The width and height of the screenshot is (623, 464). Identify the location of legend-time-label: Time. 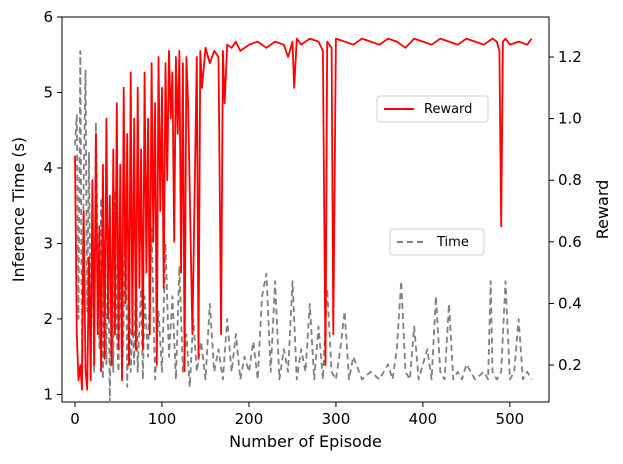
(452, 242).